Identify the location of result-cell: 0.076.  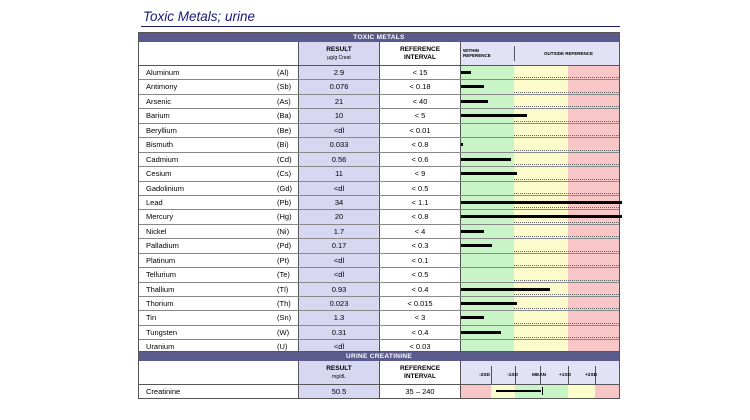
(338, 87).